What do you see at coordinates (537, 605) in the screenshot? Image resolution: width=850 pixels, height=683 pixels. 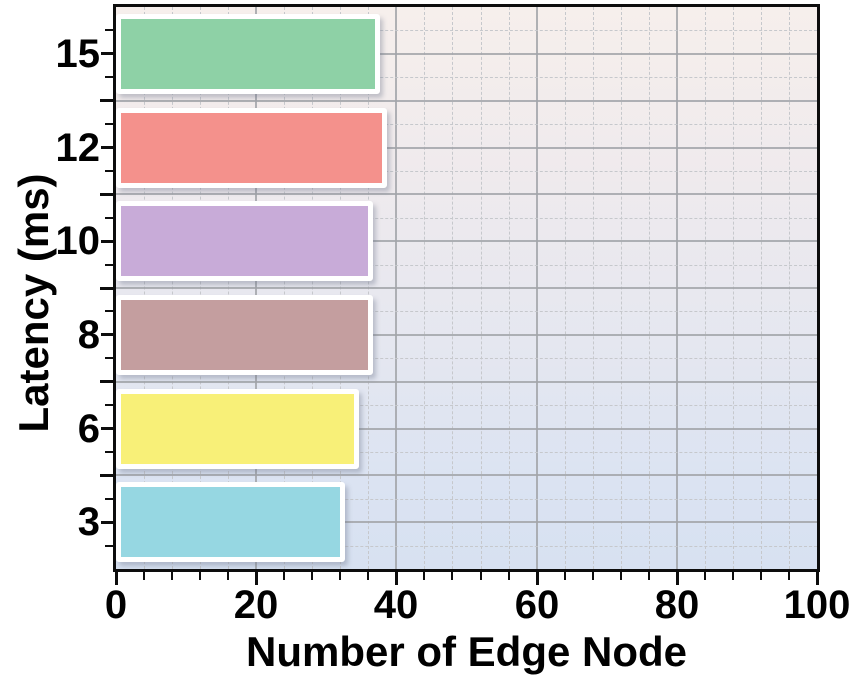 I see `x-tick-label: 60` at bounding box center [537, 605].